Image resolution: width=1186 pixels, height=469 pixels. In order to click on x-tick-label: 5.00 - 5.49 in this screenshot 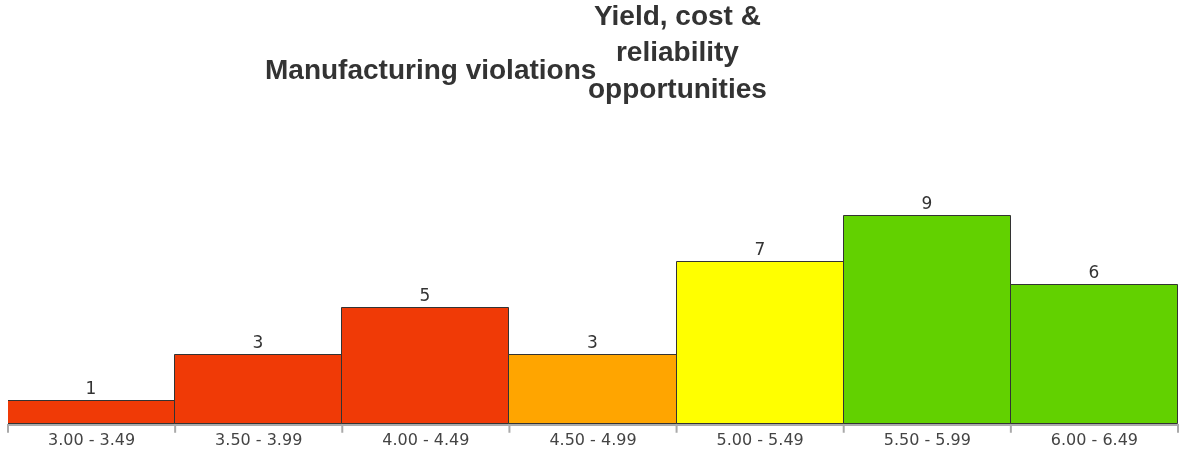, I will do `click(760, 440)`.